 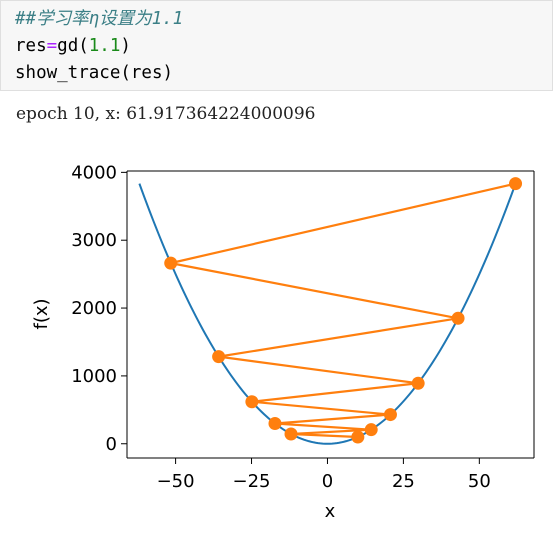 What do you see at coordinates (252, 481) in the screenshot?
I see `x-tick-label: −25` at bounding box center [252, 481].